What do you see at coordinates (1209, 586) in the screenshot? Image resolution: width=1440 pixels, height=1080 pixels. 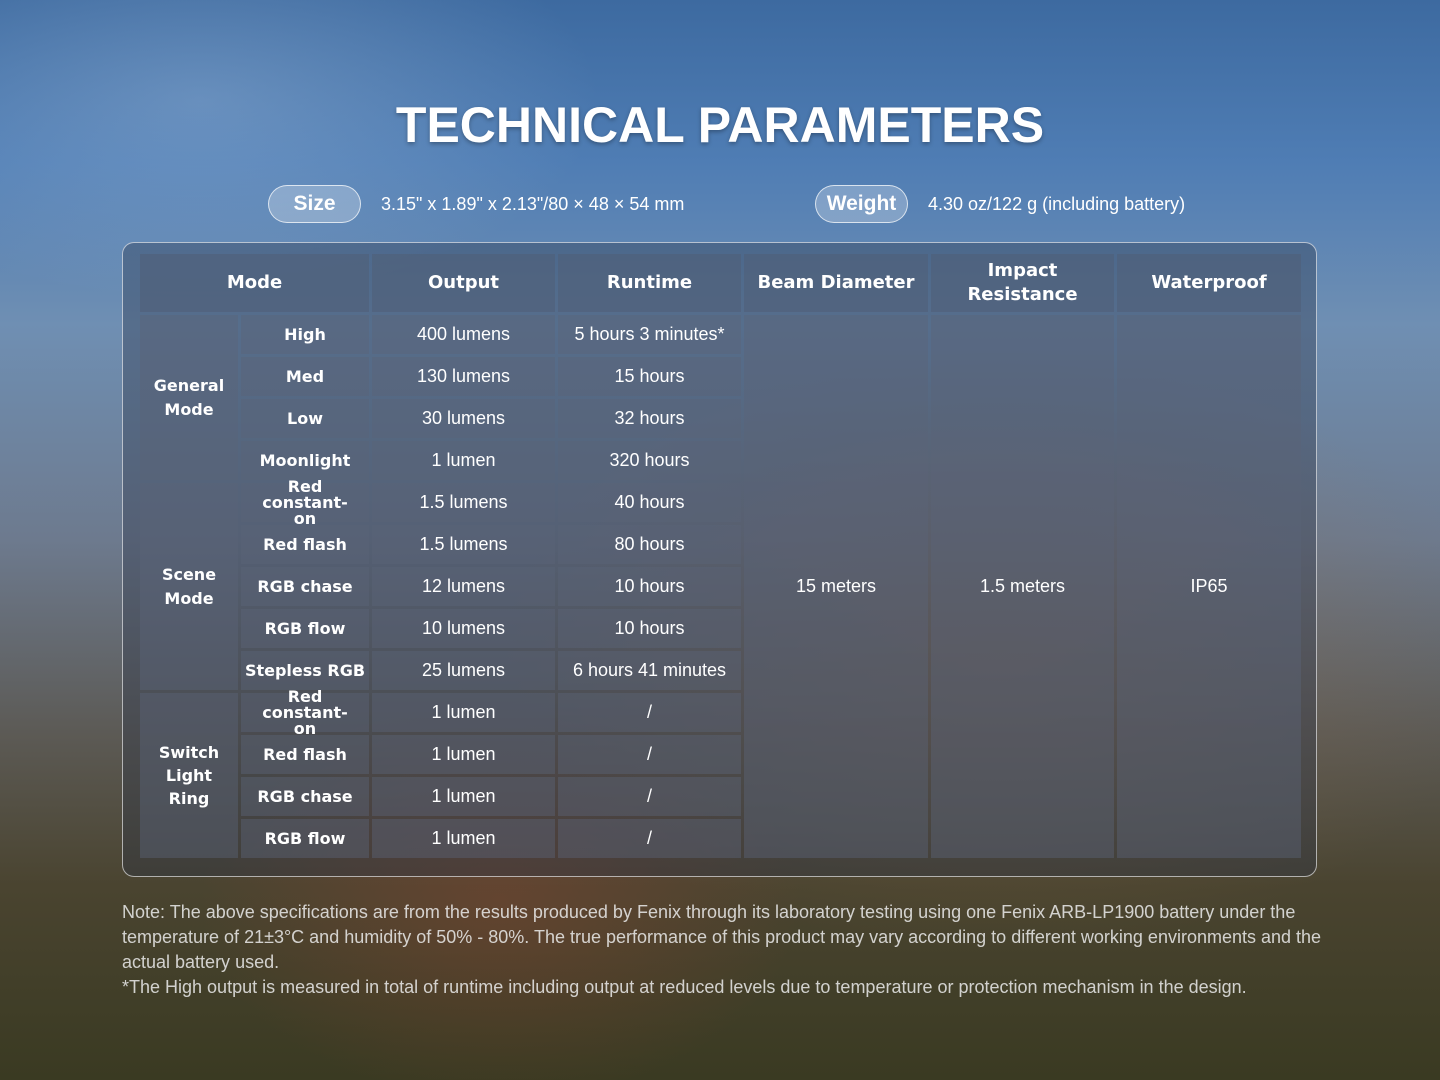 I see `waterproof-value: IP65` at bounding box center [1209, 586].